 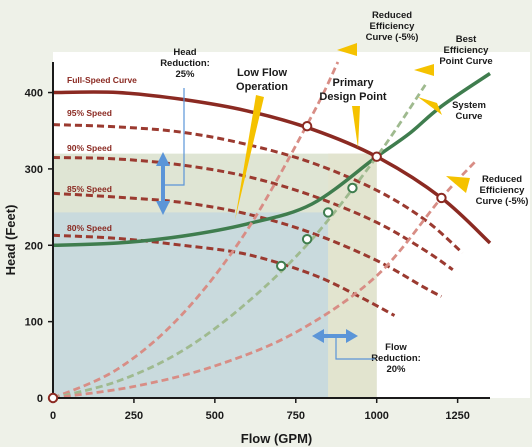 What do you see at coordinates (347, 49) in the screenshot?
I see `reduced-eff-top-pointer` at bounding box center [347, 49].